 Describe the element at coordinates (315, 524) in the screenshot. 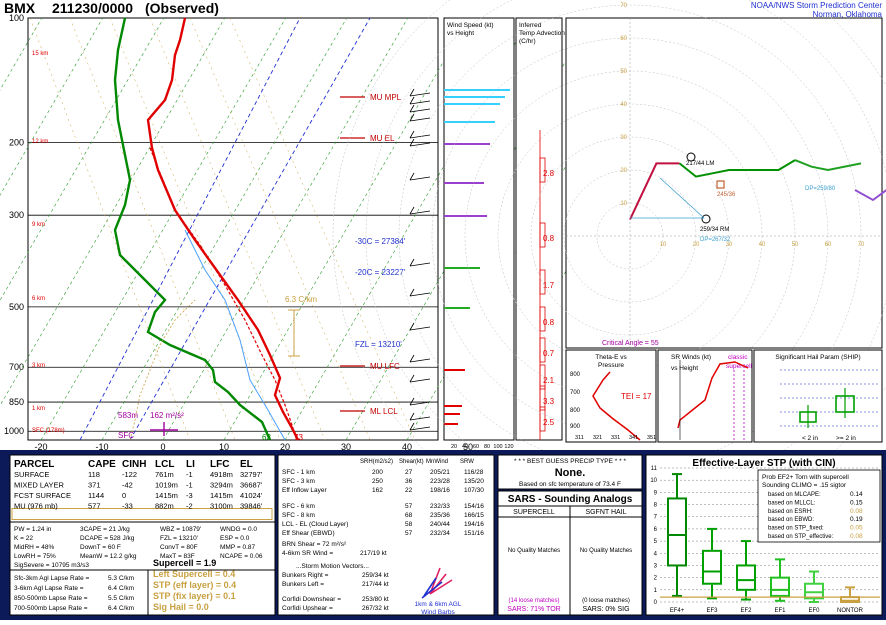

I see `kin-cell: LCL - EL (Cloud Layer)` at that location.